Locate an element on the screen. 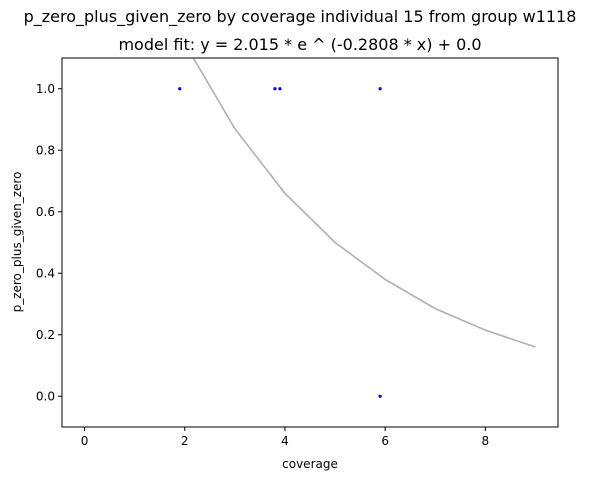 The image size is (598, 480). x-tick-label-2: 4 is located at coordinates (285, 441).